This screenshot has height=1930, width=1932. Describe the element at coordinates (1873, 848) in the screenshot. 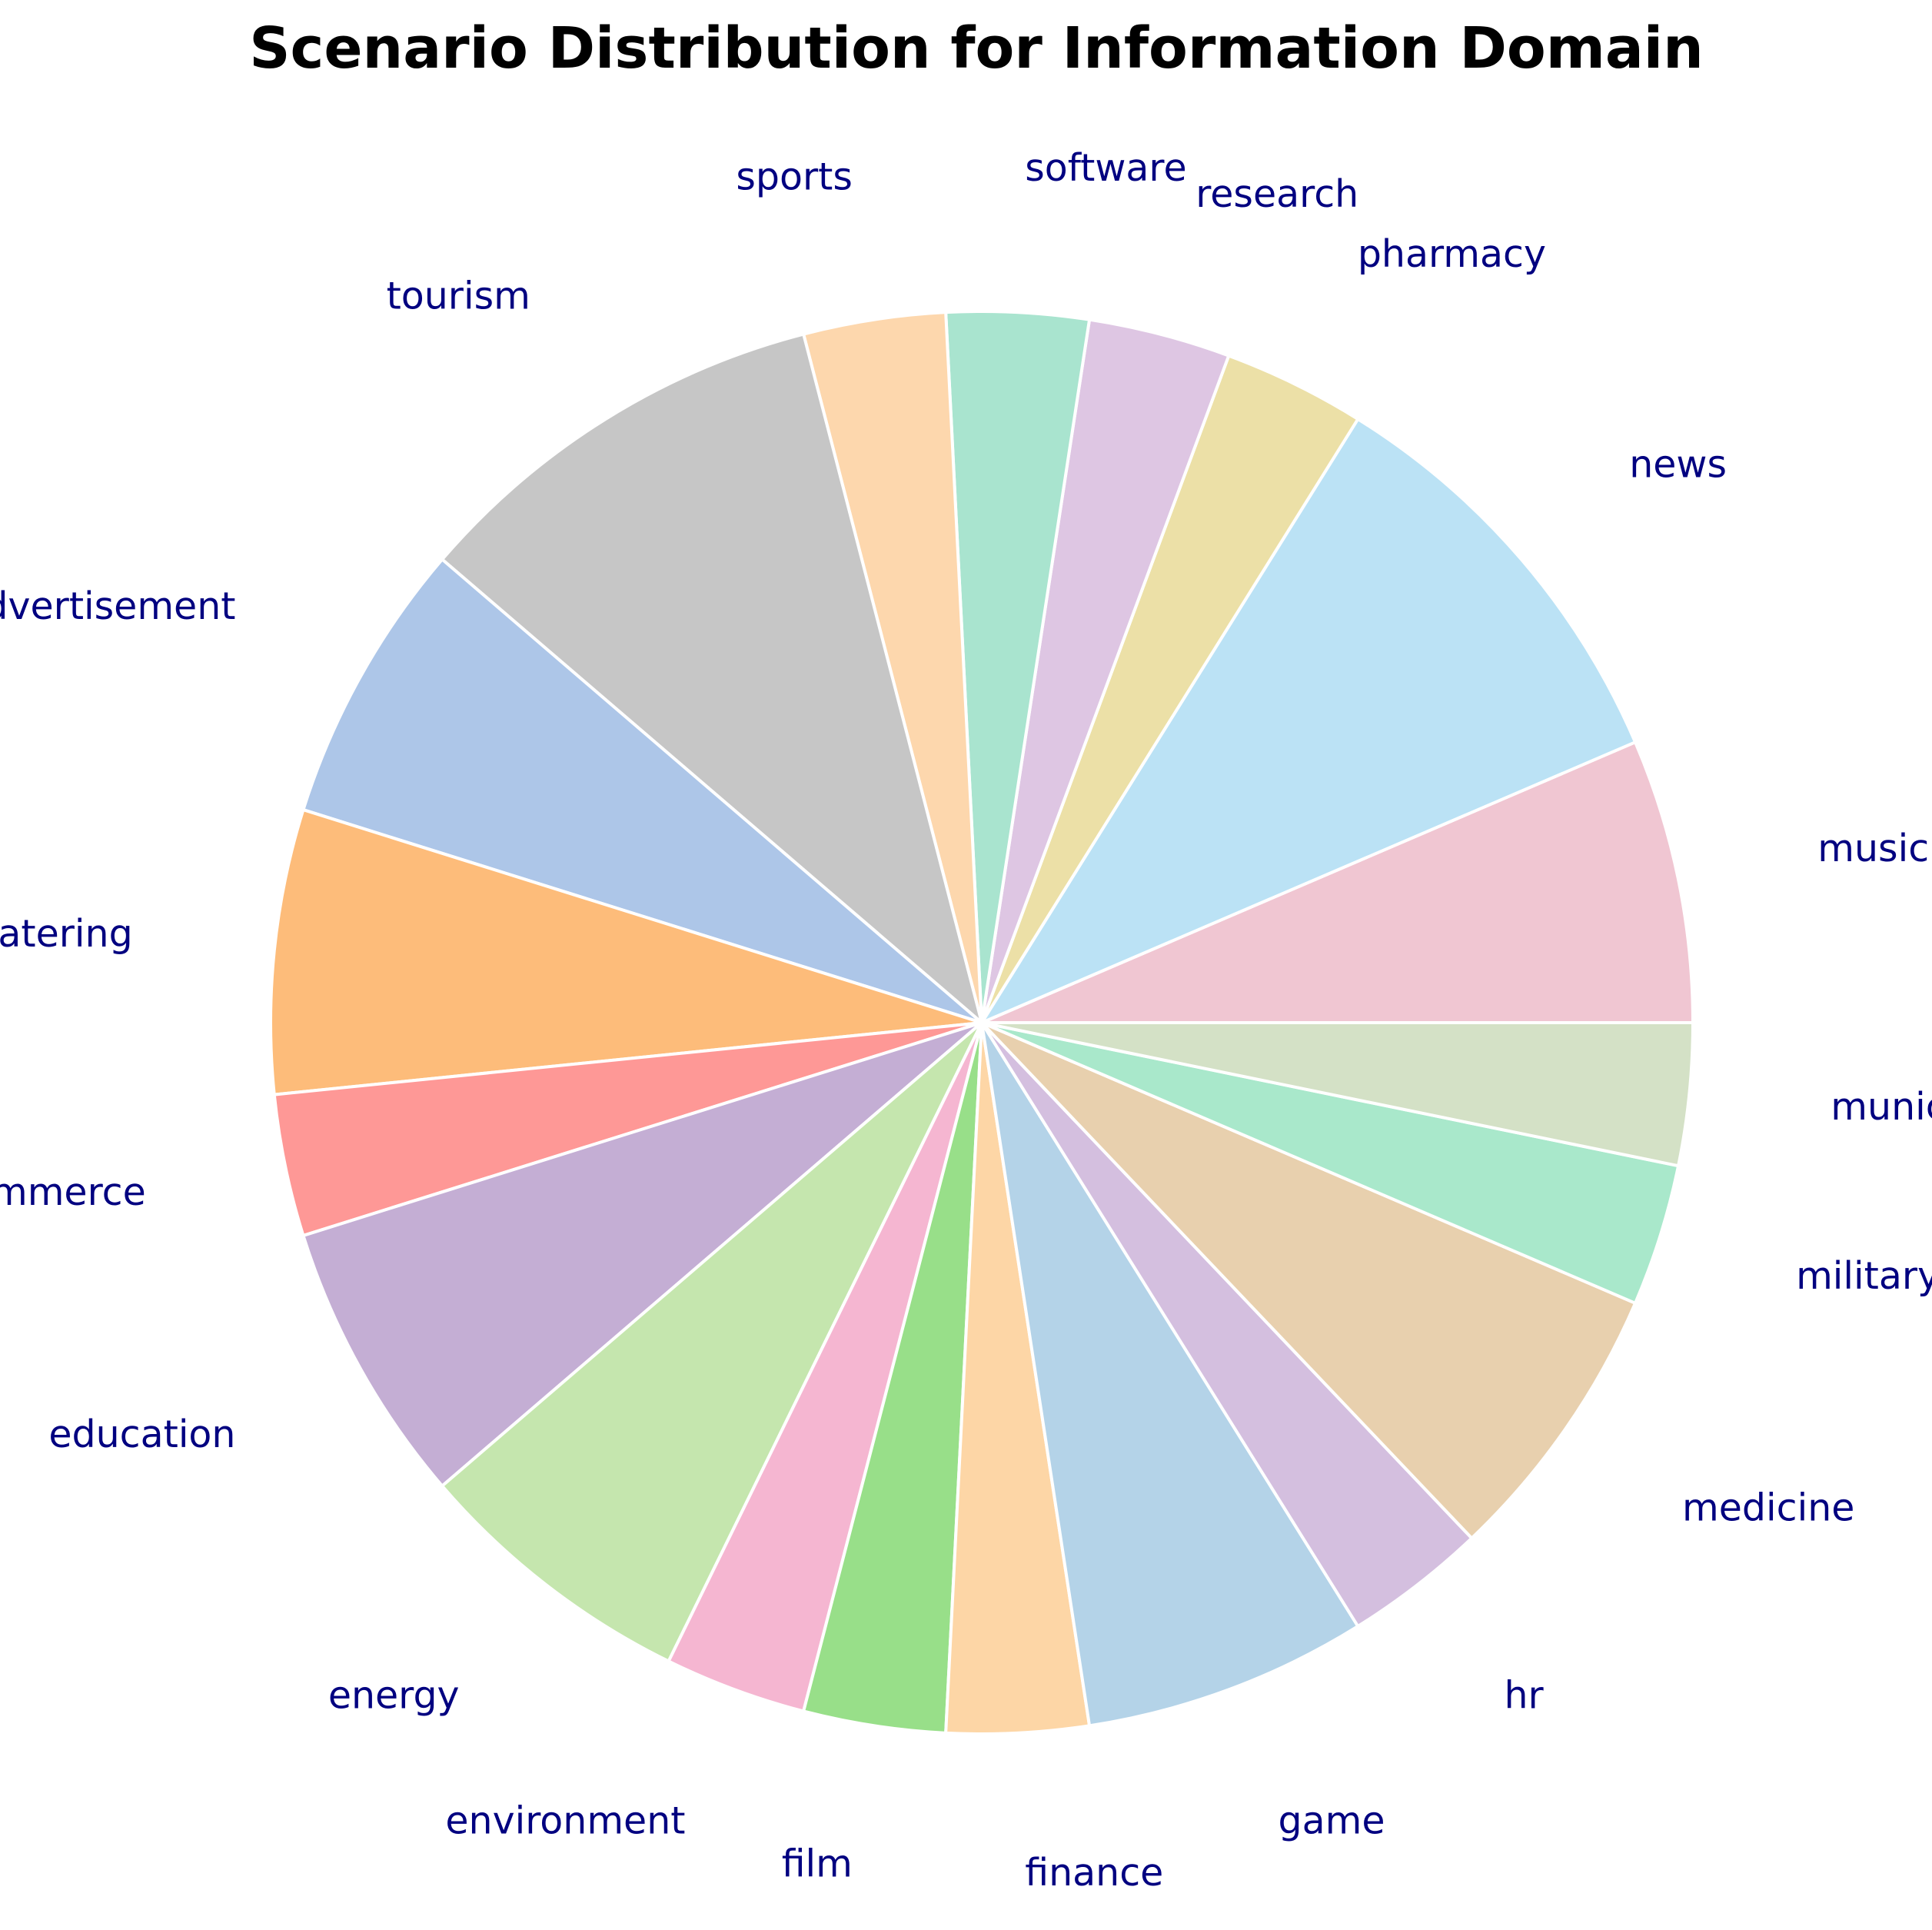

I see `pie-label-music: music` at that location.